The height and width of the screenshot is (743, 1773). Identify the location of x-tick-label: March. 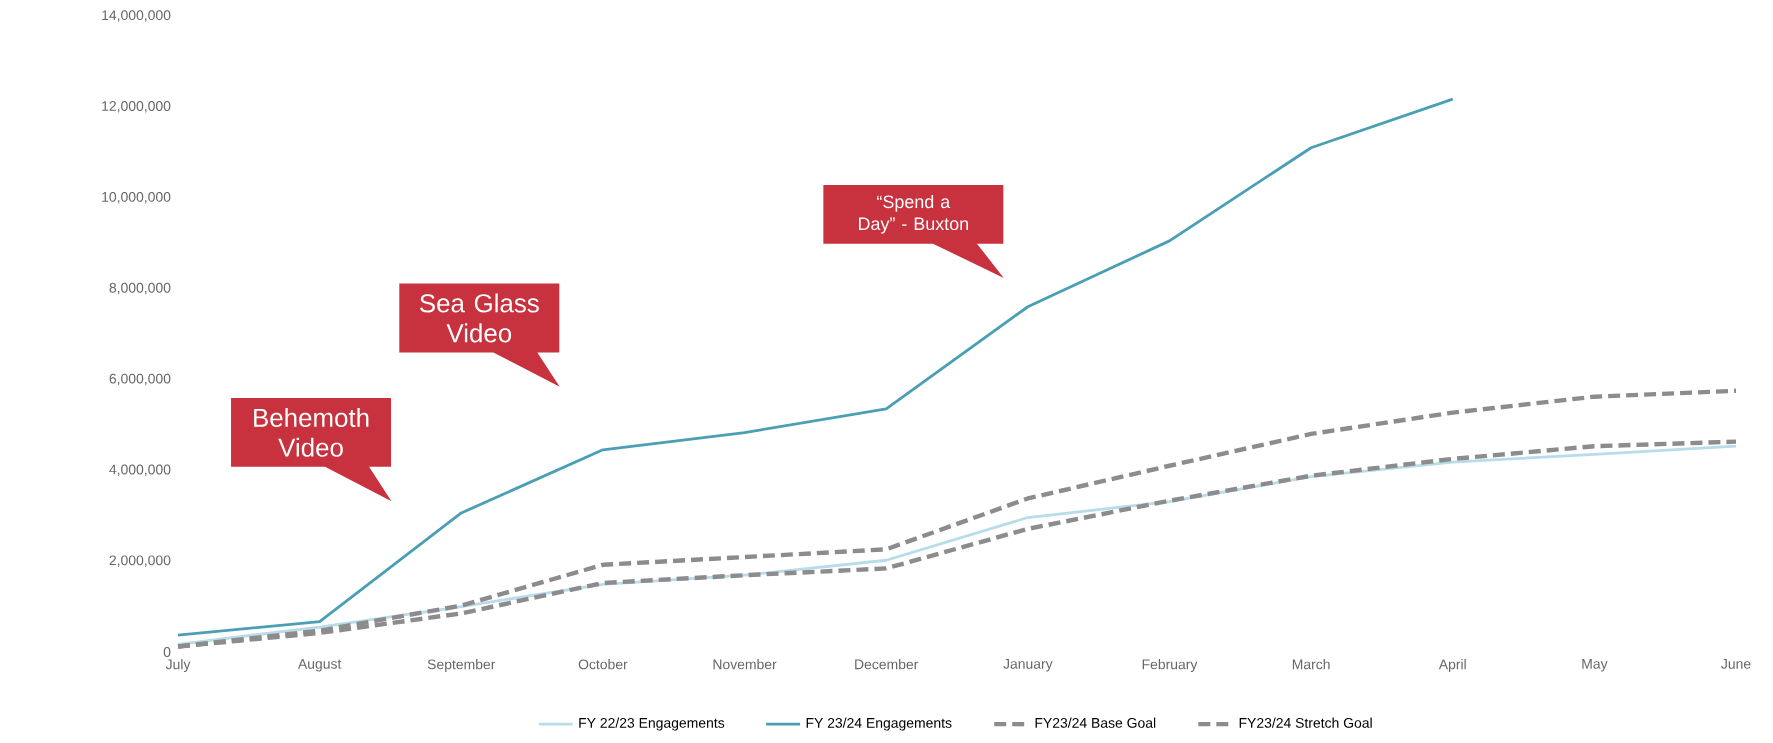
(1311, 664).